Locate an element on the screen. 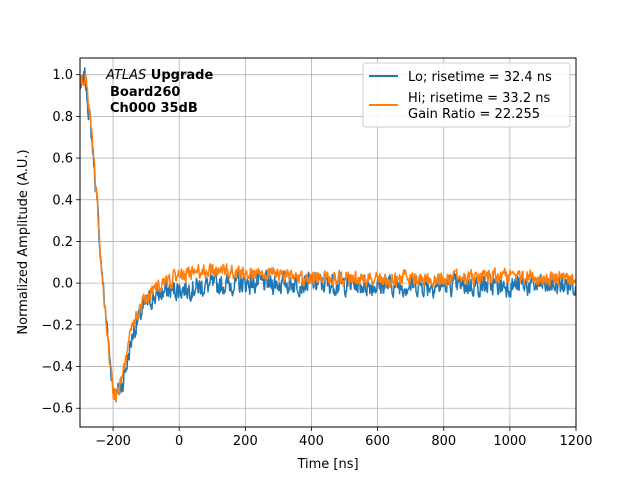 The width and height of the screenshot is (640, 480). x-tick-label: 1200 is located at coordinates (575, 441).